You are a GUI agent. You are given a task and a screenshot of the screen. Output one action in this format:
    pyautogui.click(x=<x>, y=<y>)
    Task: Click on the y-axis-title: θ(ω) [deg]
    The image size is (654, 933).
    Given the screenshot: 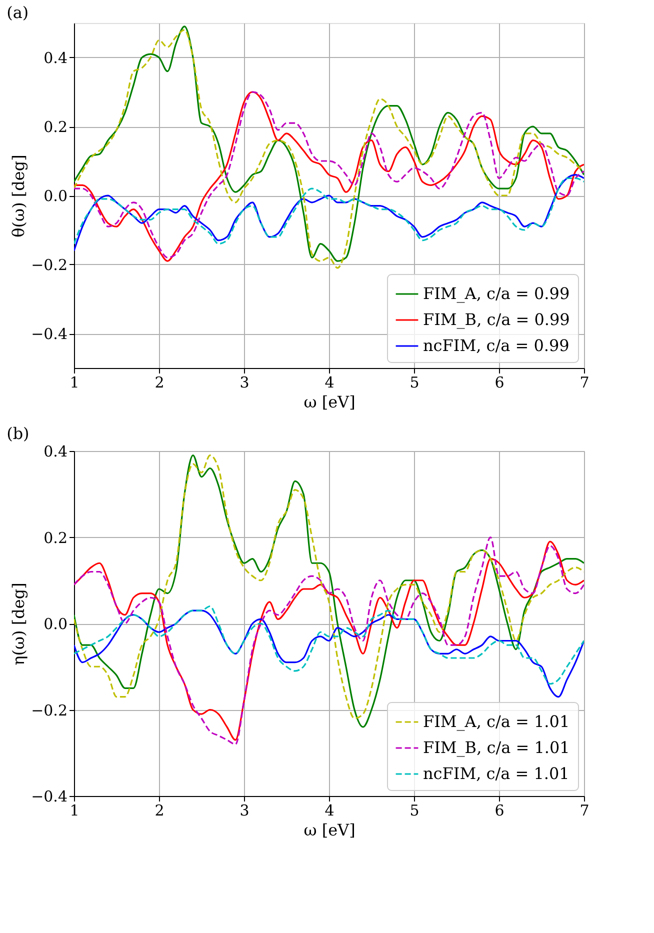 What is the action you would take?
    pyautogui.click(x=18, y=196)
    